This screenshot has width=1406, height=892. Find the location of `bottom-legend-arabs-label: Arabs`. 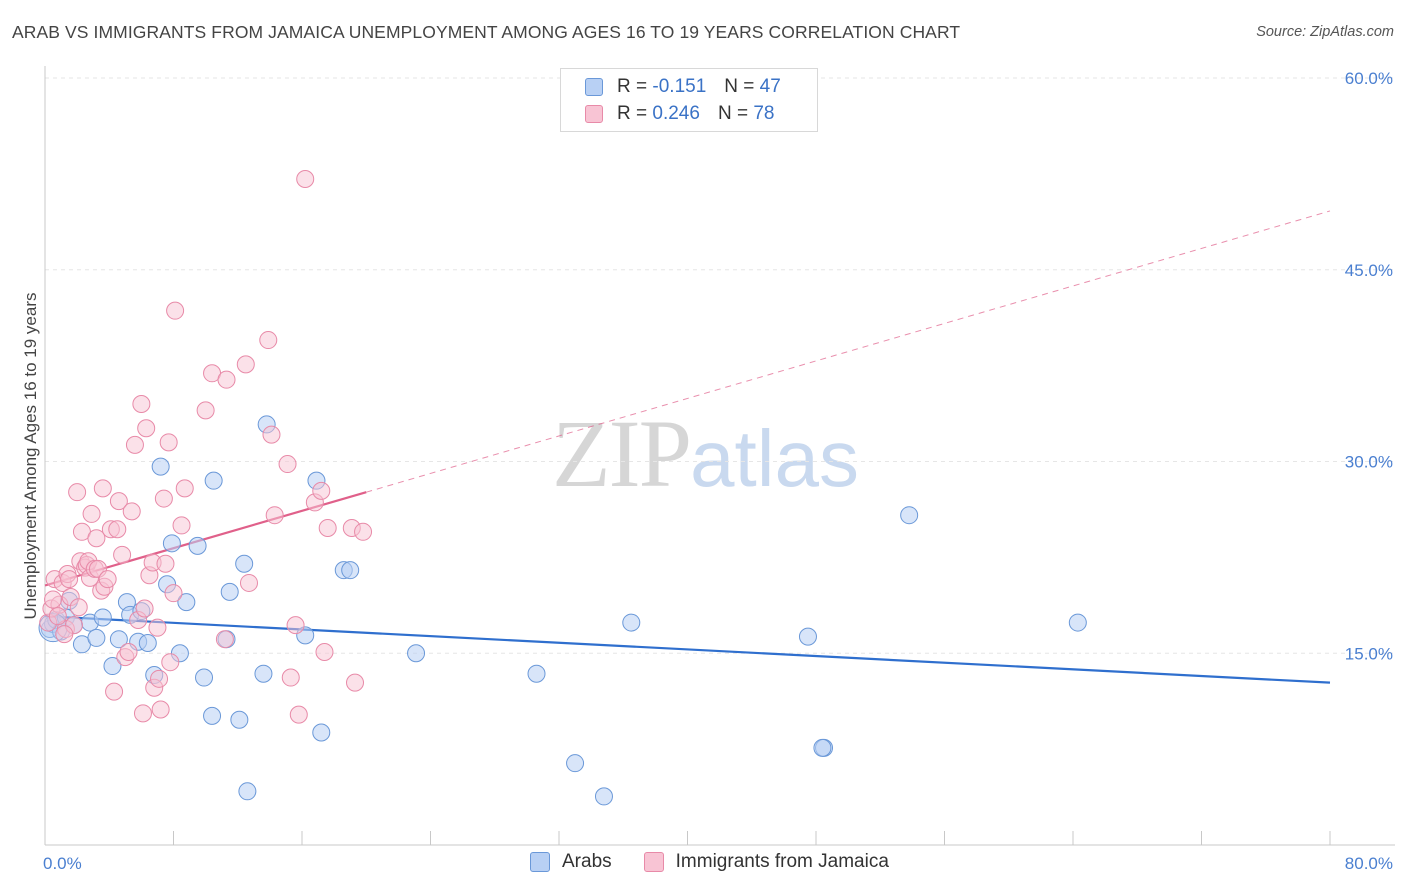

bottom-legend-arabs-label: Arabs is located at coordinates (587, 861).